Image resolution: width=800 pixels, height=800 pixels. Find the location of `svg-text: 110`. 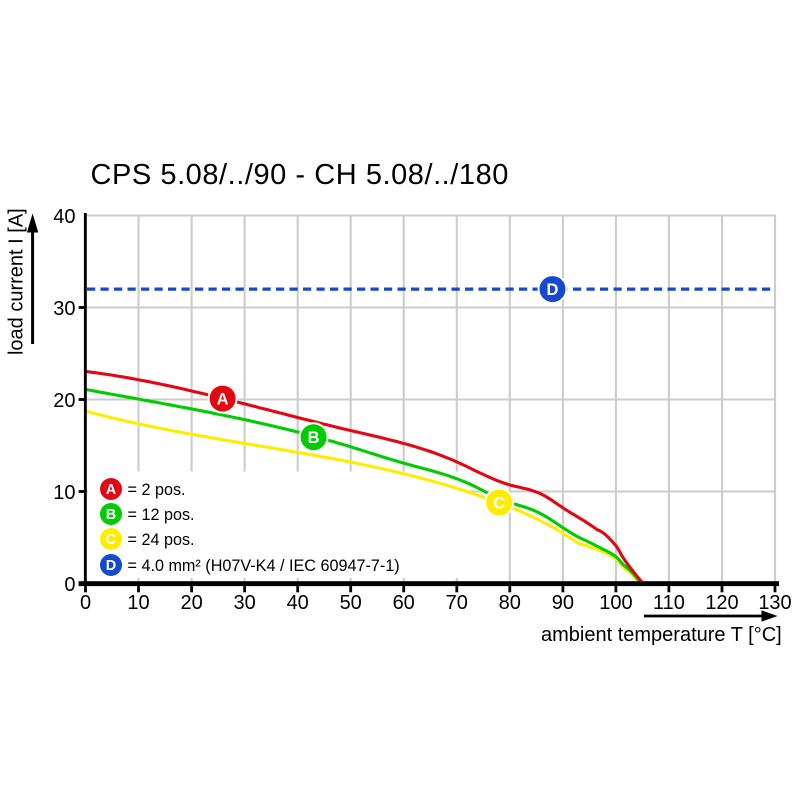

svg-text: 110 is located at coordinates (669, 603).